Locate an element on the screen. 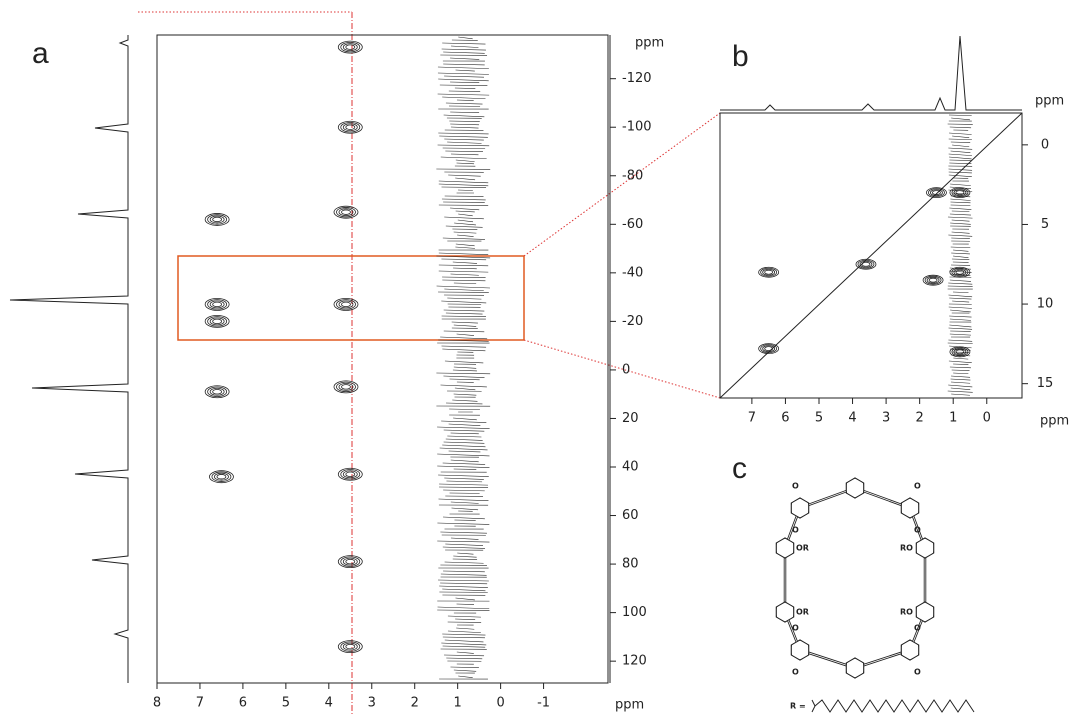 The width and height of the screenshot is (1074, 723). y-tick-label: -100 is located at coordinates (637, 127).